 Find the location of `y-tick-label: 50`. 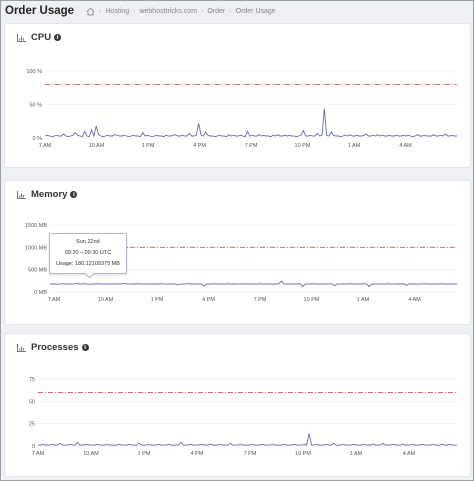

y-tick-label: 50 is located at coordinates (32, 402).